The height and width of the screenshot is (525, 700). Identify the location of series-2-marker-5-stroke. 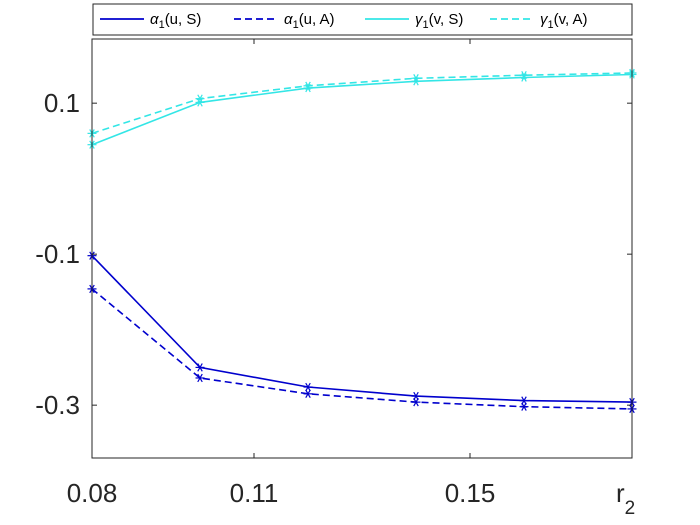
(524, 406).